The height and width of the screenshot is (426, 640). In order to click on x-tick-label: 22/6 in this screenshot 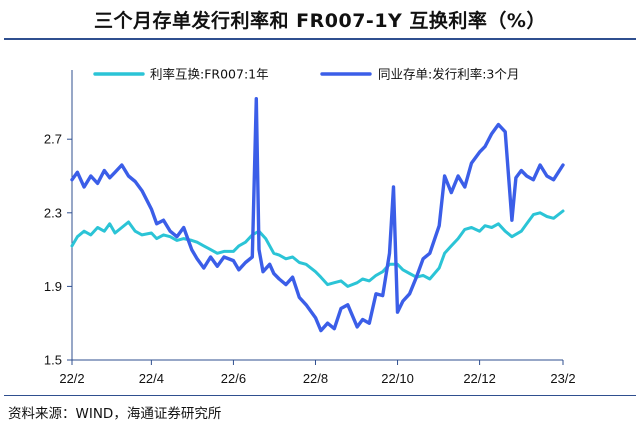, I will do `click(233, 378)`.